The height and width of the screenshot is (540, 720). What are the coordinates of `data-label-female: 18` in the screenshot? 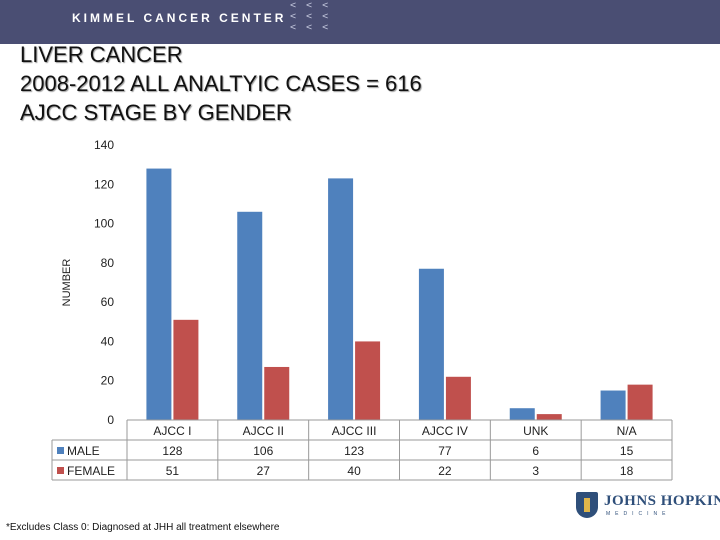 It's located at (627, 471).